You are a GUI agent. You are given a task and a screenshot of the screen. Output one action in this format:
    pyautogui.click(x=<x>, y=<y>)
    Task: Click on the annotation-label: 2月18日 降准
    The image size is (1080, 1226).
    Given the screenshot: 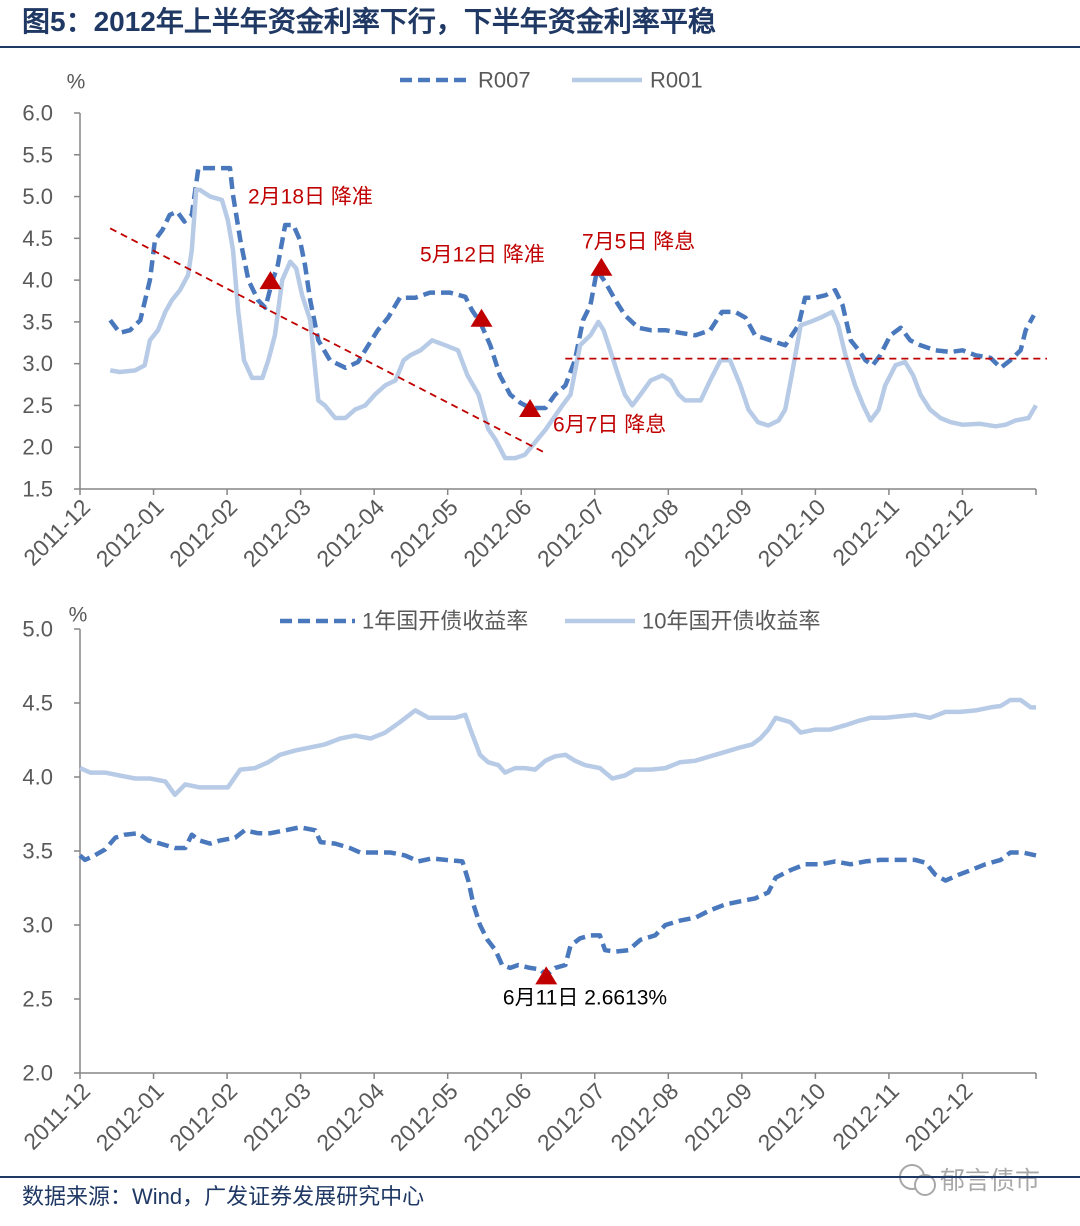 What is the action you would take?
    pyautogui.click(x=310, y=197)
    